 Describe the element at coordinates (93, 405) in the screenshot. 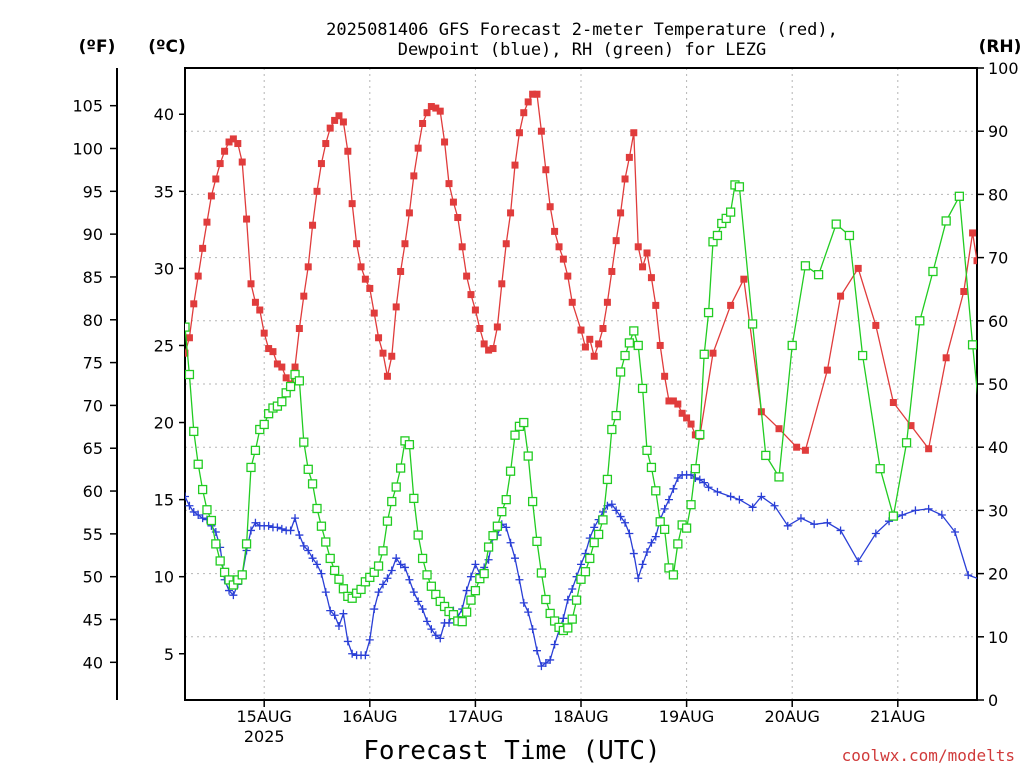

I see `fahrenheit-tick-label: 70` at that location.